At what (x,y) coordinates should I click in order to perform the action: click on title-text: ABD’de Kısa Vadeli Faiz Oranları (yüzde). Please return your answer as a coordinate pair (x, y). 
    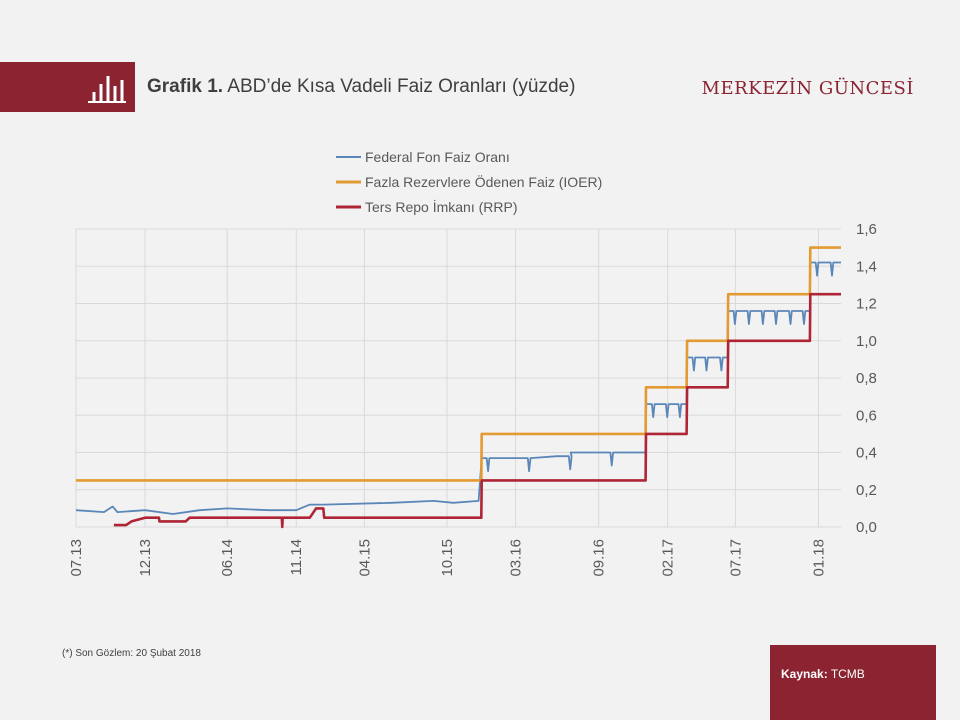
    Looking at the image, I should click on (401, 86).